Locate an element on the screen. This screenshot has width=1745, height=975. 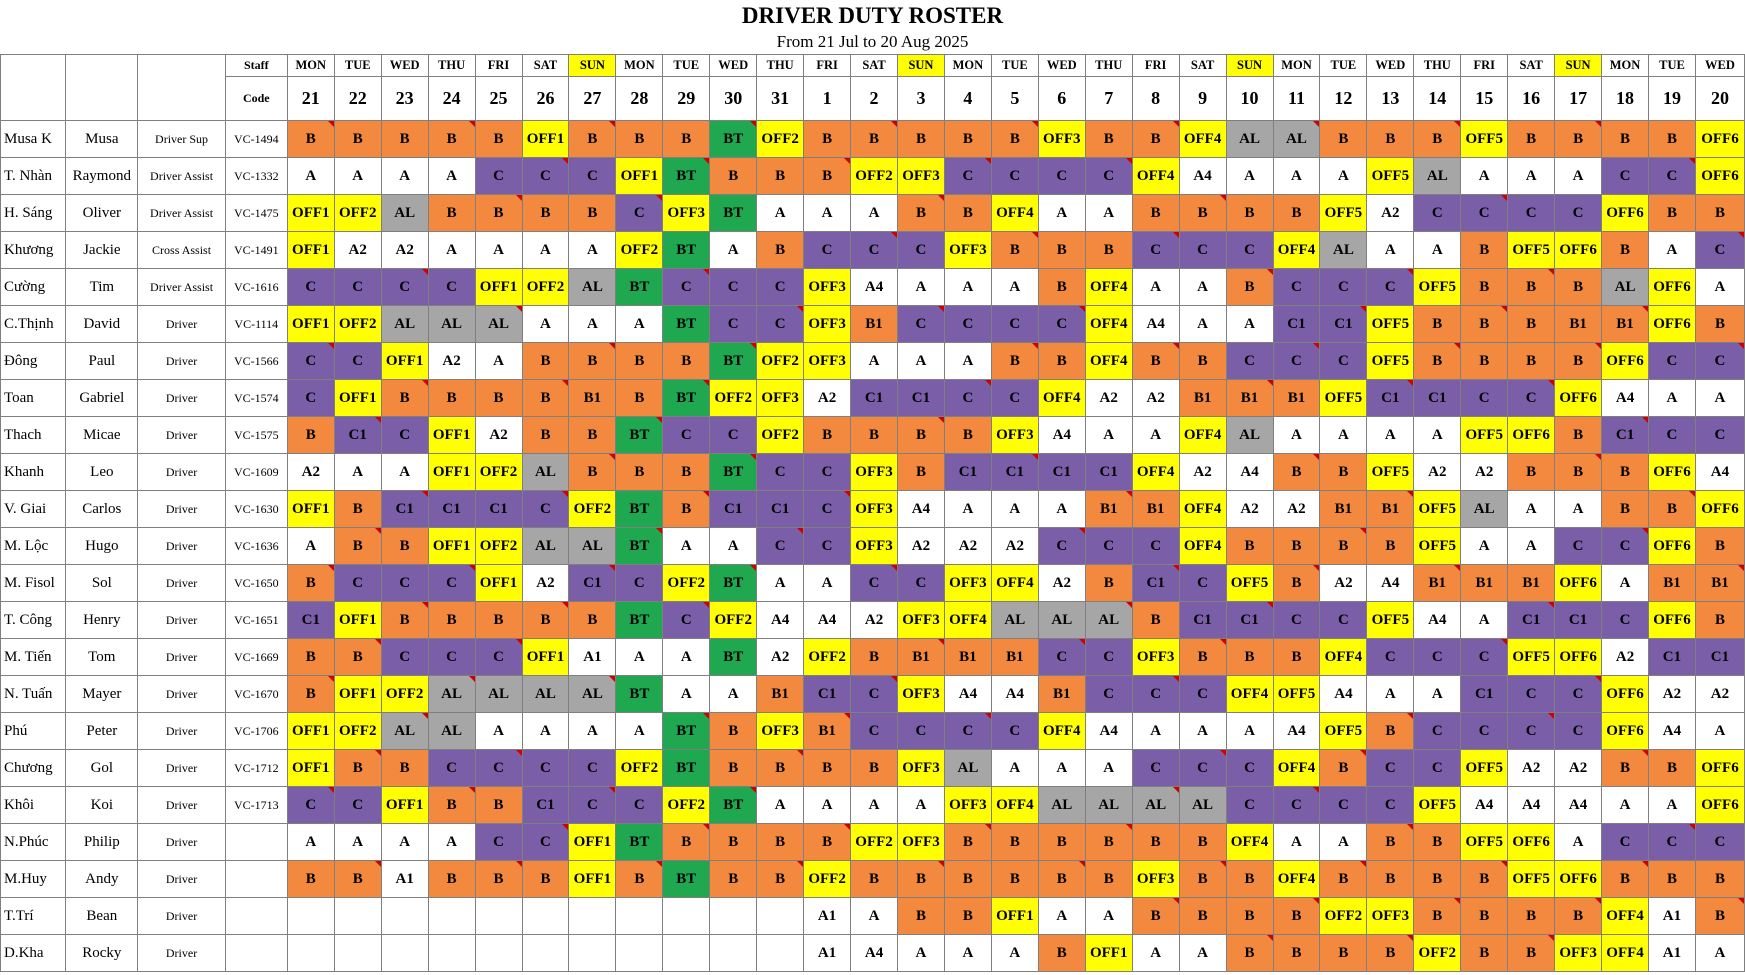
shift-cell: OFF1 is located at coordinates (451, 435).